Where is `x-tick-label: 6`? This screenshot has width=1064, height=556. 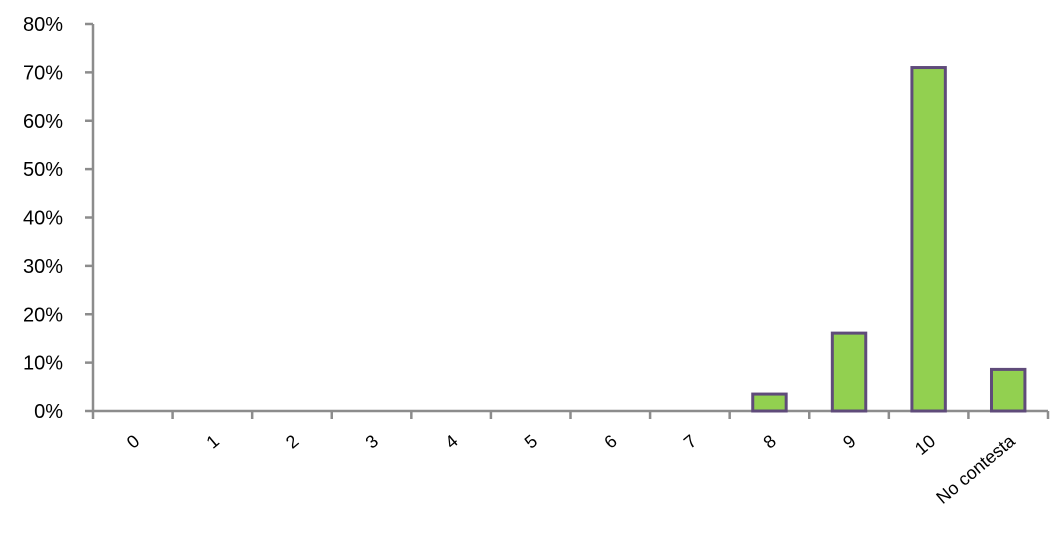 x-tick-label: 6 is located at coordinates (610, 442).